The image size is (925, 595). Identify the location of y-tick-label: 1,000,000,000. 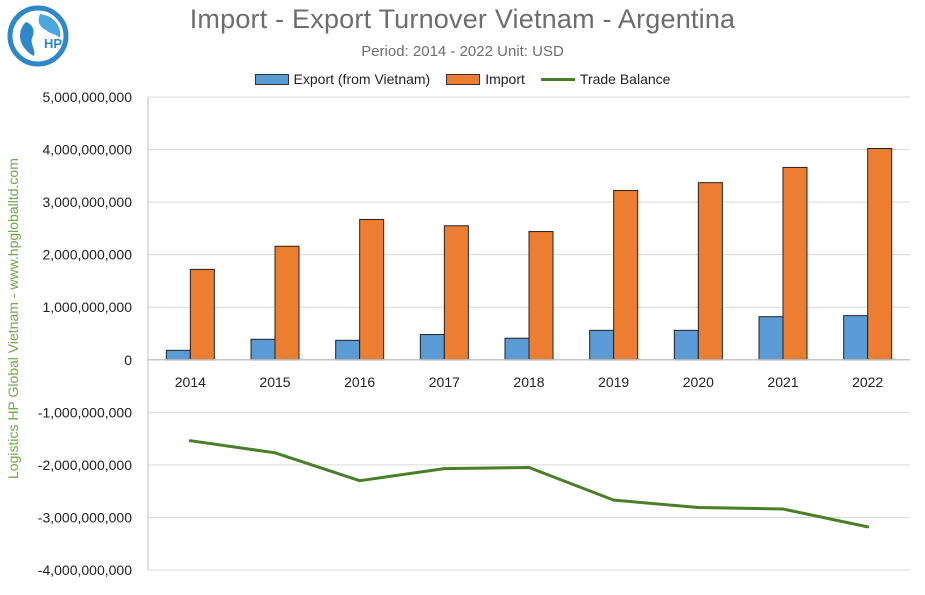
(87, 307).